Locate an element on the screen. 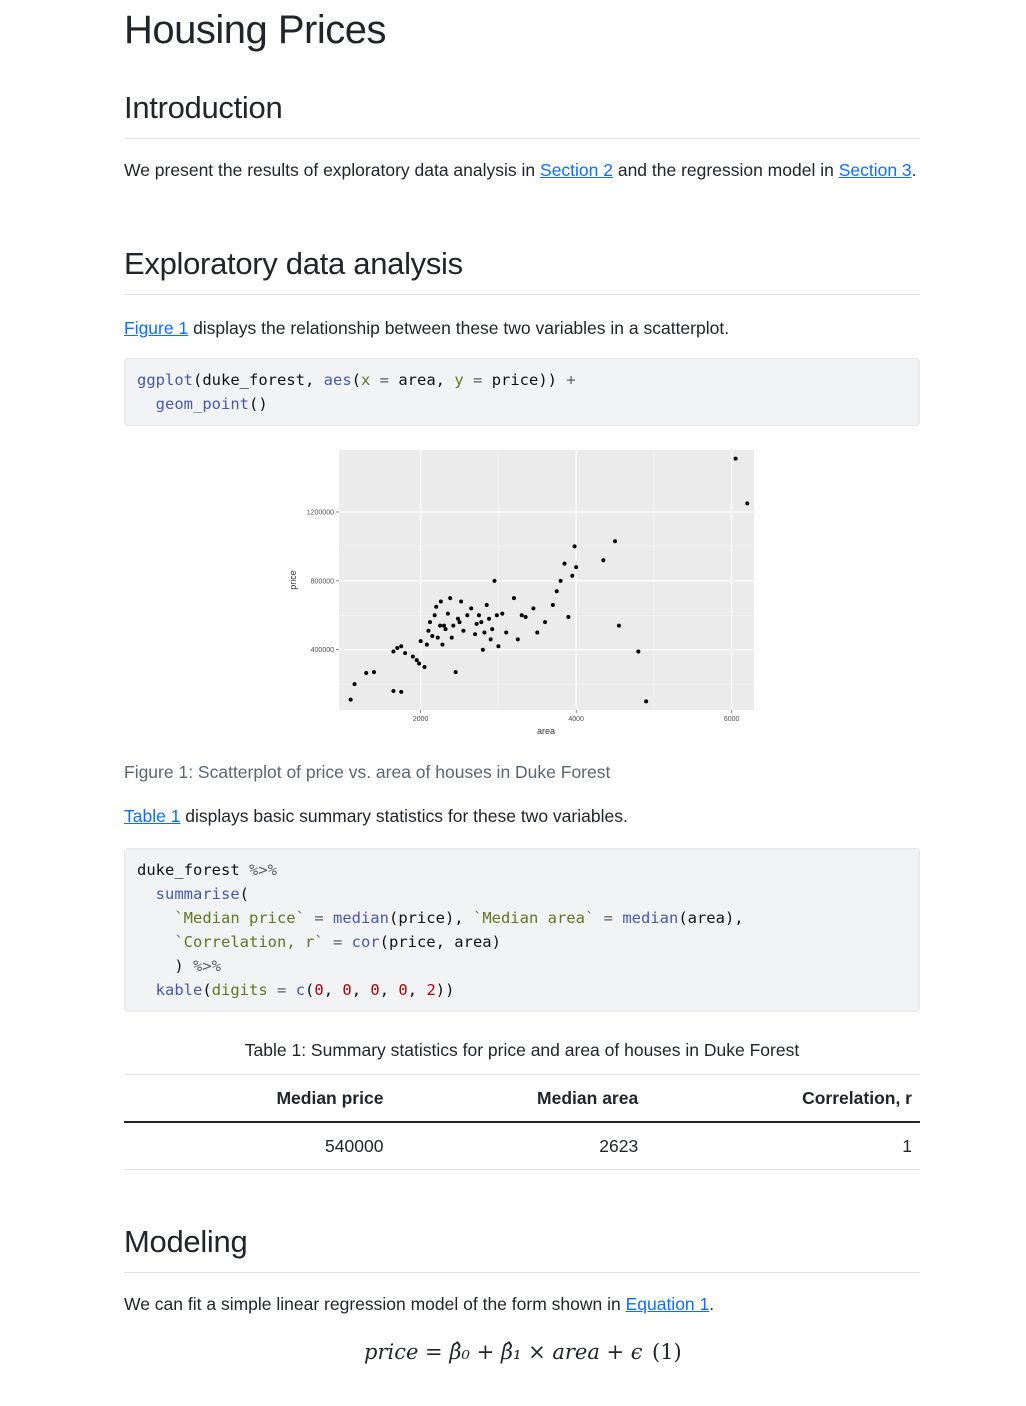  code-token: `Median area` is located at coordinates (533, 918).